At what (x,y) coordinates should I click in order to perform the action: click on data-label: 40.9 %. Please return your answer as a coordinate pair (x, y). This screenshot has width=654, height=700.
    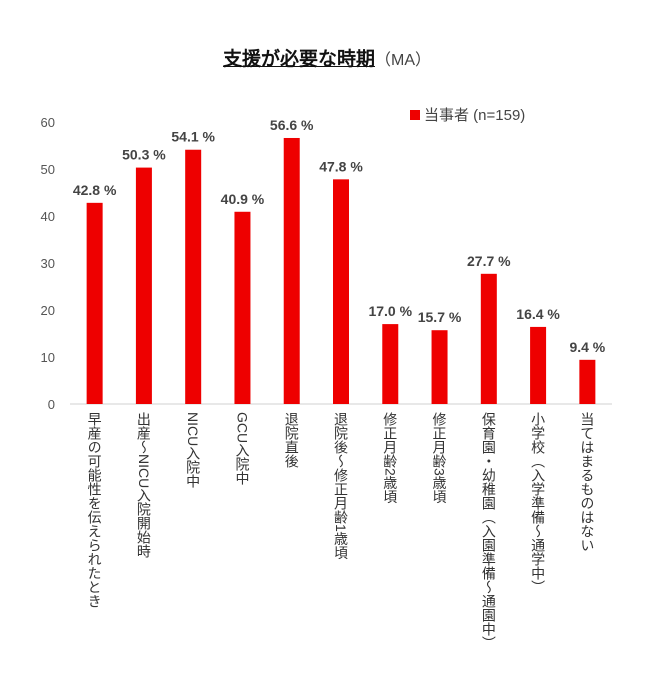
    Looking at the image, I should click on (243, 199).